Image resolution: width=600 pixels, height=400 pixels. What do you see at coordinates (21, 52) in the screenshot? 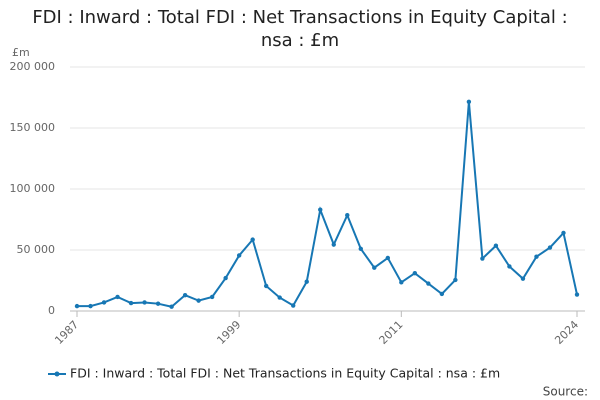
I see `y-unit: £m` at bounding box center [21, 52].